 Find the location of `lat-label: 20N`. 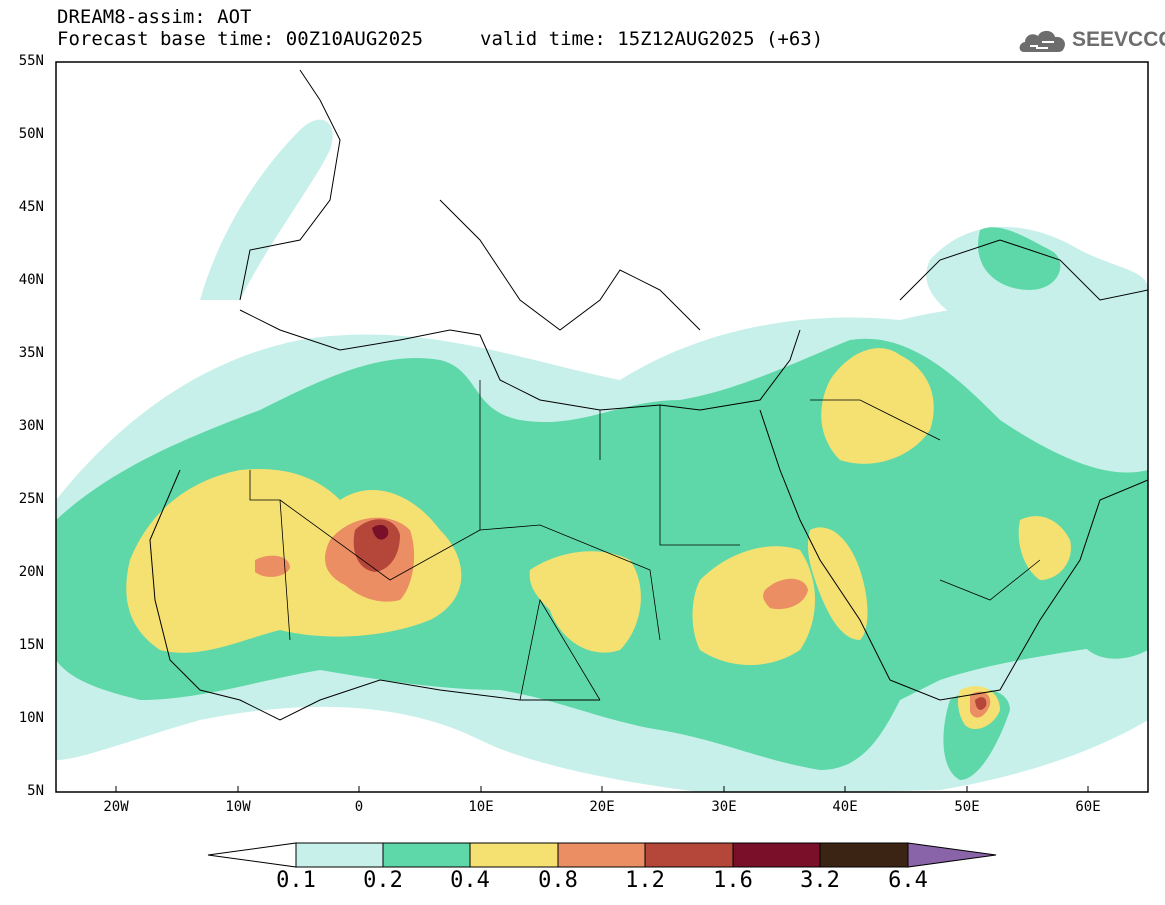

lat-label: 20N is located at coordinates (31, 572).